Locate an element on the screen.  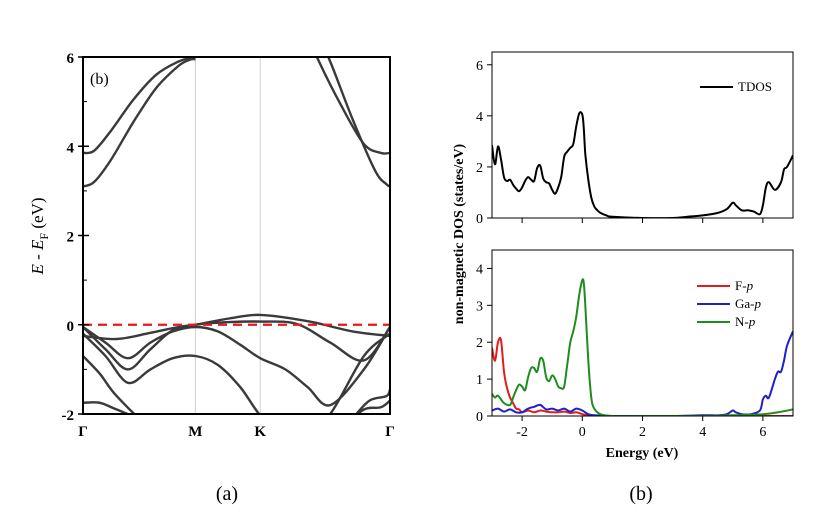
tdos-x-ticks is located at coordinates (642, 220).